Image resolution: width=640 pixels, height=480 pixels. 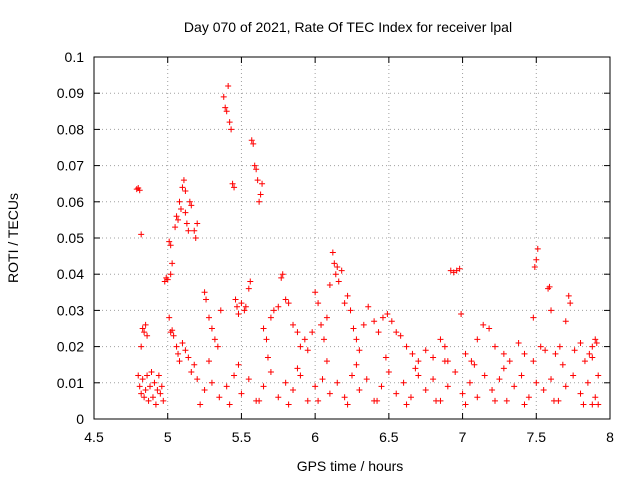 What do you see at coordinates (315, 437) in the screenshot?
I see `x-tick-label: 6` at bounding box center [315, 437].